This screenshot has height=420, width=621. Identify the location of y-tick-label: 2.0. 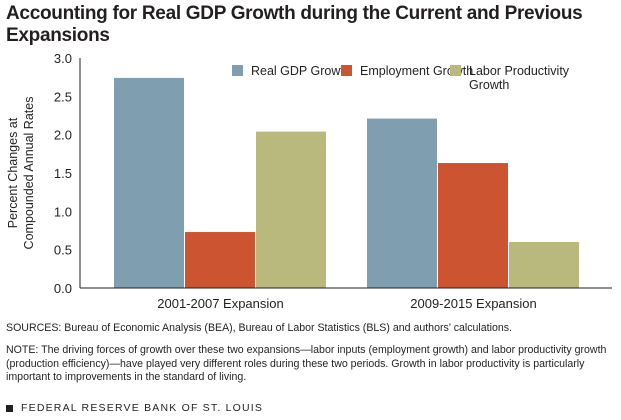
(63, 135).